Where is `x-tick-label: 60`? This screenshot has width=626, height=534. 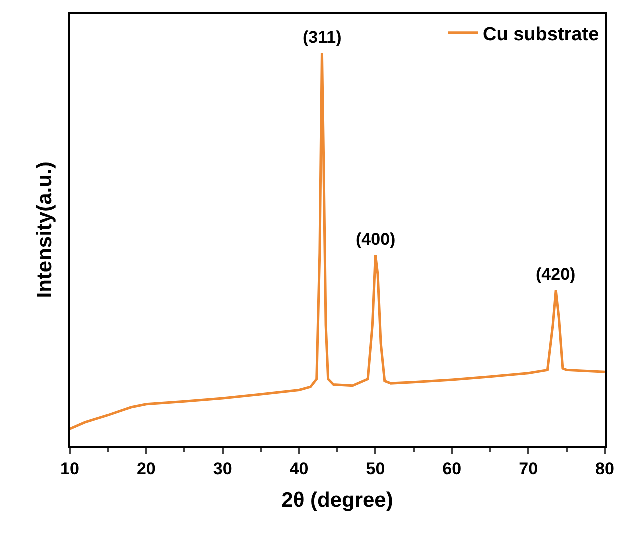 x-tick-label: 60 is located at coordinates (452, 468).